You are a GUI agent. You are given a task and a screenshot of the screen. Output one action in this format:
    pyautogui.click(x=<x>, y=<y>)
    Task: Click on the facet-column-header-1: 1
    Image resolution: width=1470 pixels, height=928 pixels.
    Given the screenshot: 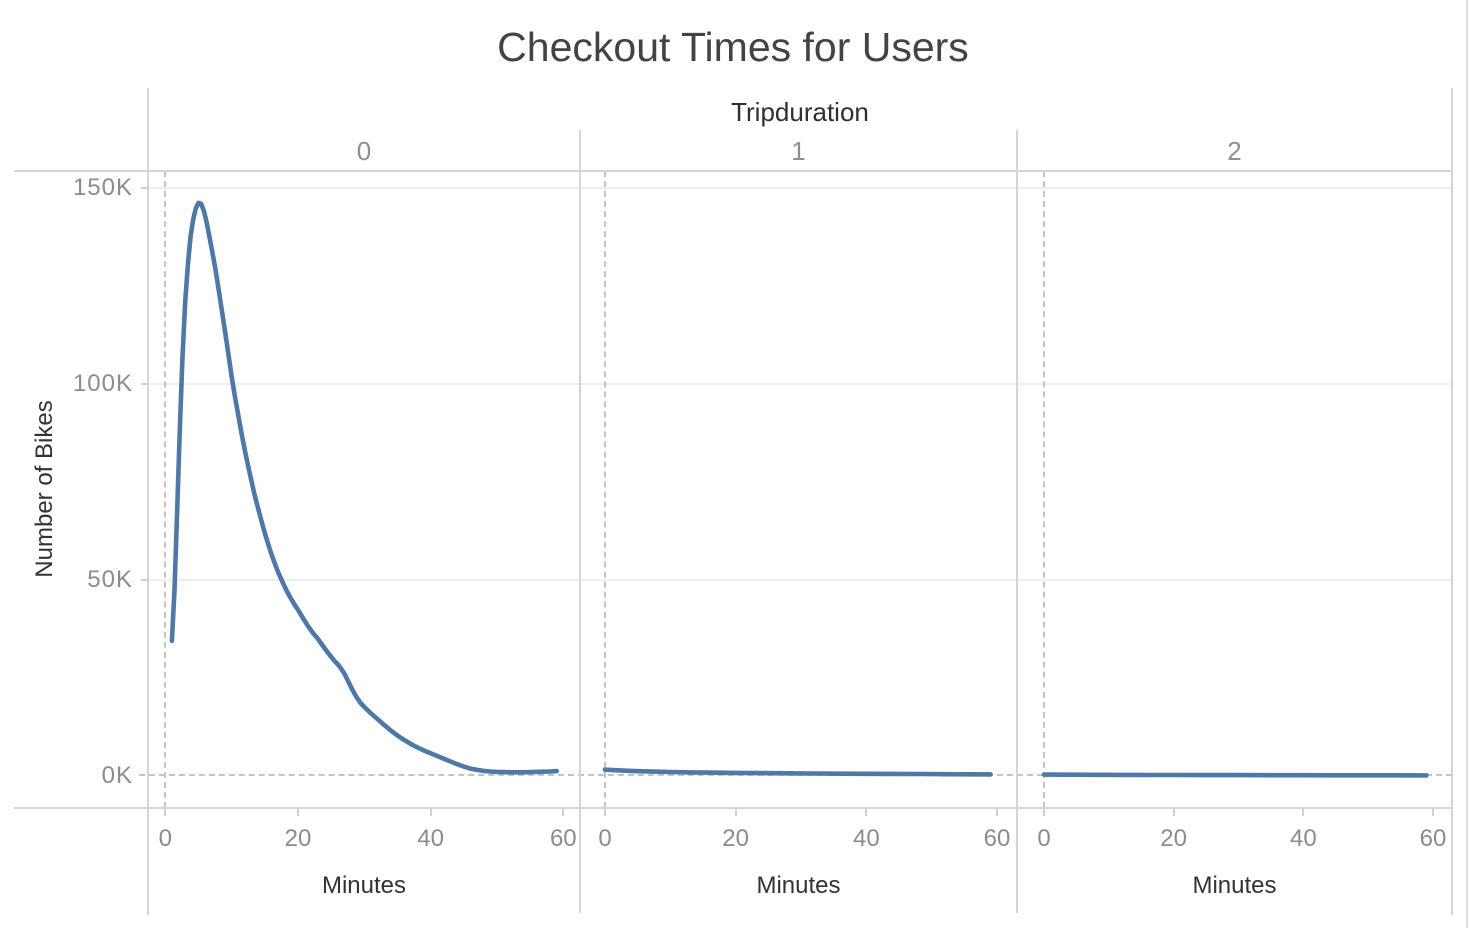 What is the action you would take?
    pyautogui.click(x=798, y=151)
    